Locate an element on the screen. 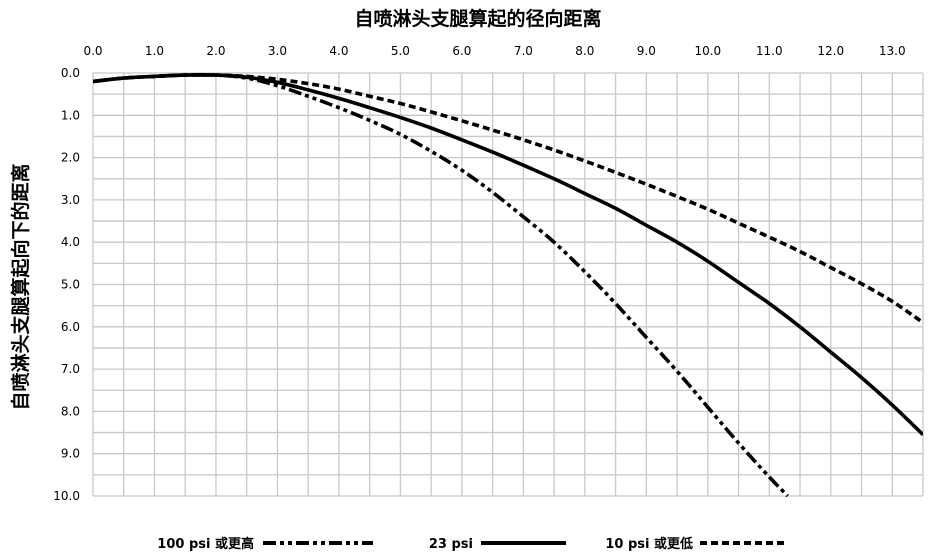  y-tick-label: 8.0 is located at coordinates (70, 411).